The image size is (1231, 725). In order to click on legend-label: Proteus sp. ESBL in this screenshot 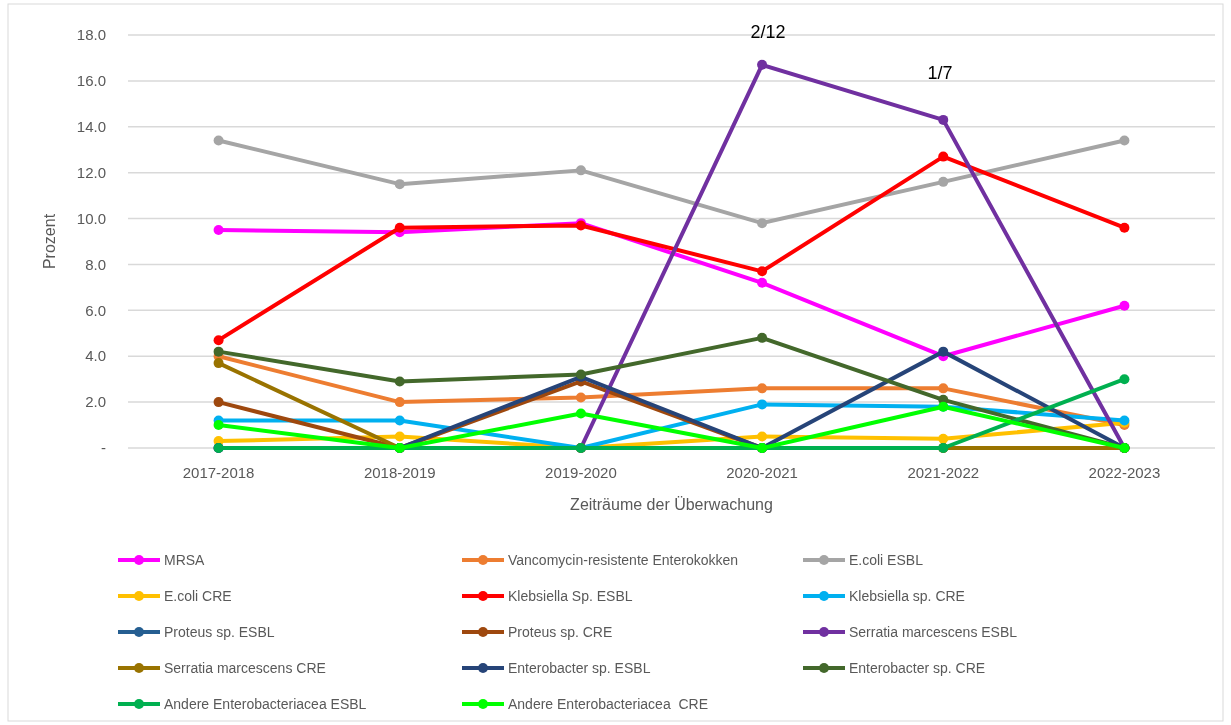, I will do `click(219, 631)`.